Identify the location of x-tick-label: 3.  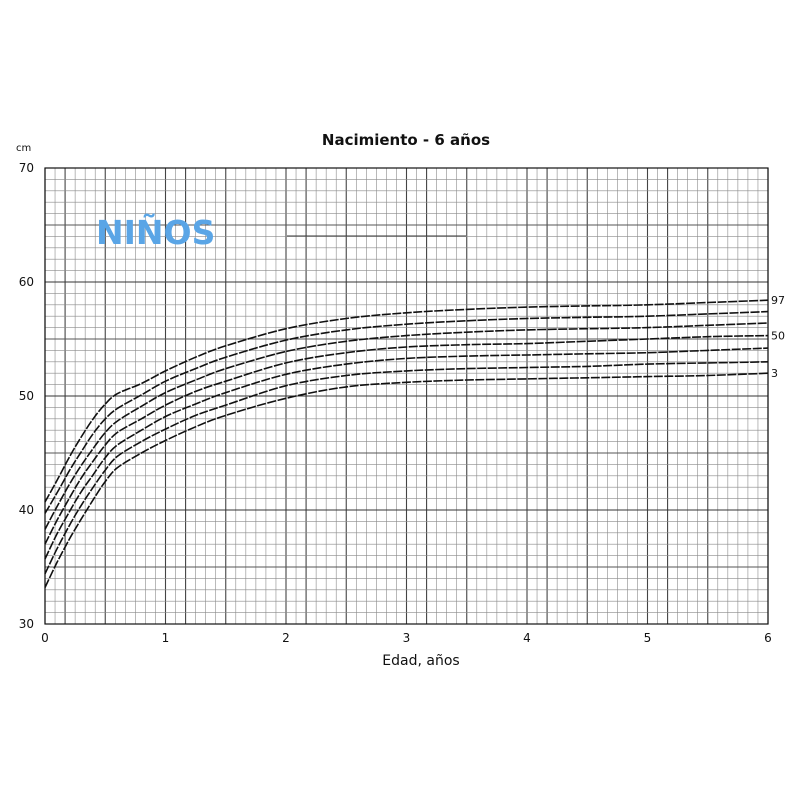
(407, 638).